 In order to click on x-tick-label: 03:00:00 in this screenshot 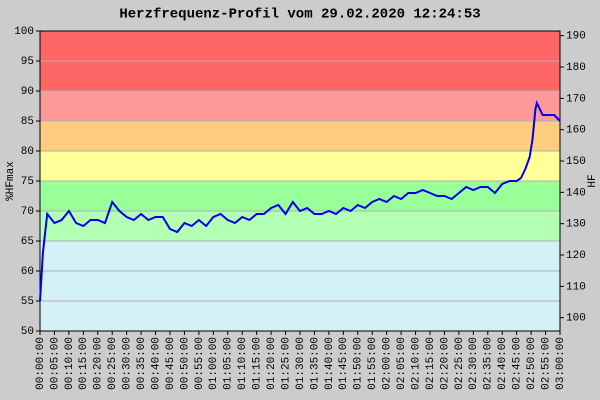, I will do `click(561, 363)`.